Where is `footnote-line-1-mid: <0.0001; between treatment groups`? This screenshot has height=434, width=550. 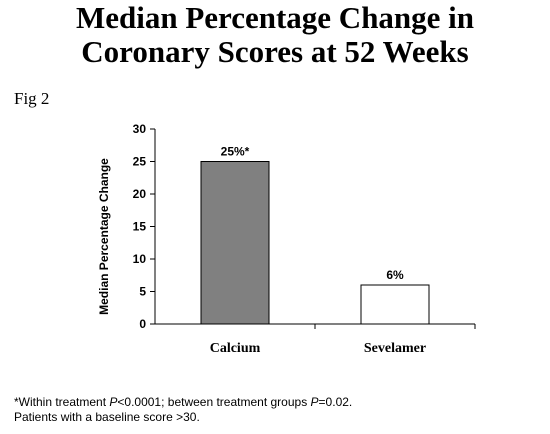
footnote-line-1-mid: <0.0001; between treatment groups is located at coordinates (214, 402).